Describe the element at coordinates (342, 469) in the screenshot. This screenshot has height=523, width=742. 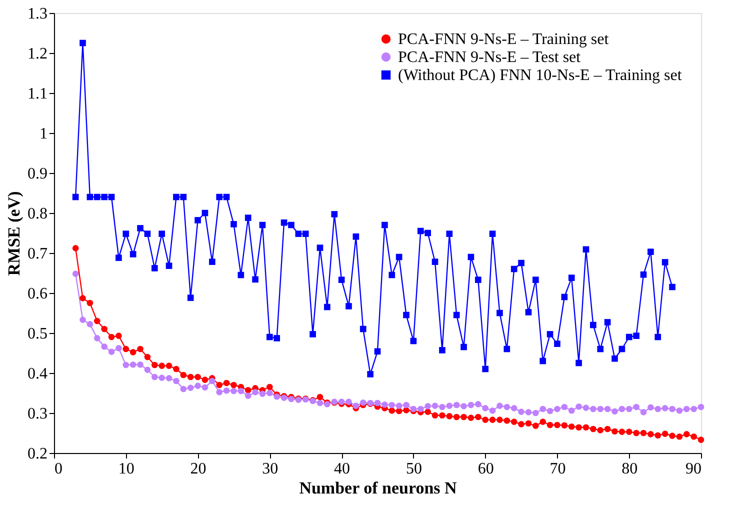
I see `x-tick-label: 40` at that location.